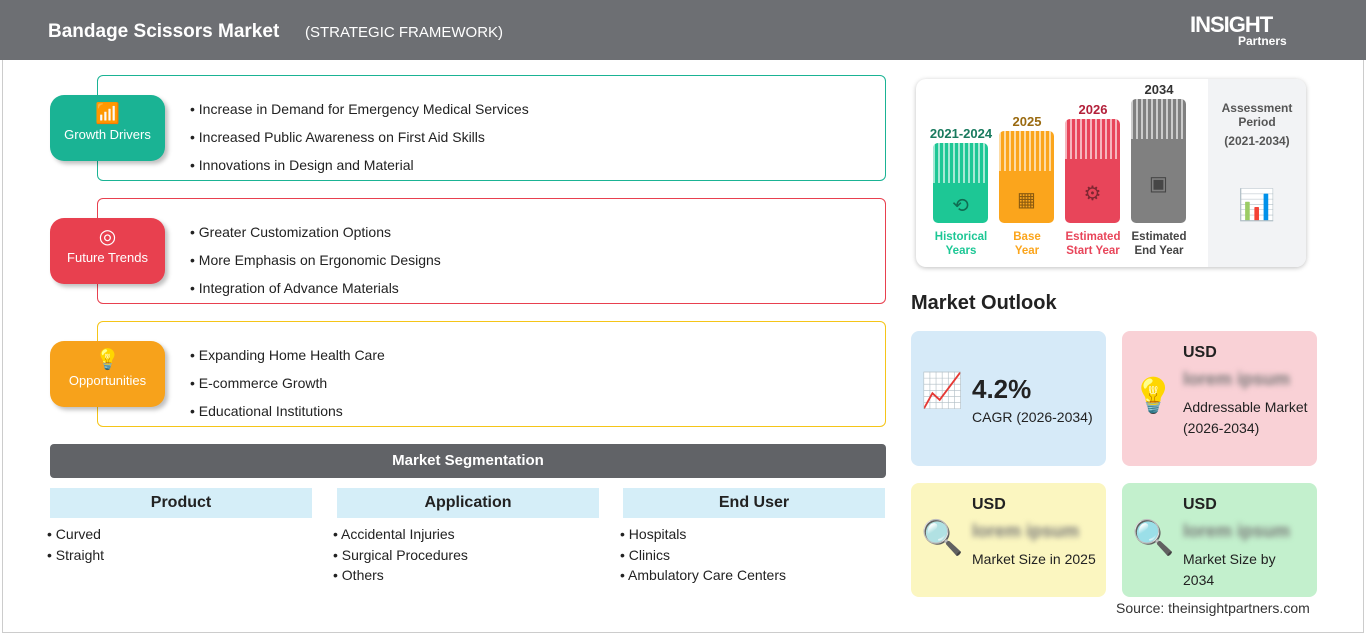  What do you see at coordinates (1153, 396) in the screenshot?
I see `dollar-bulb-icon: 💡` at bounding box center [1153, 396].